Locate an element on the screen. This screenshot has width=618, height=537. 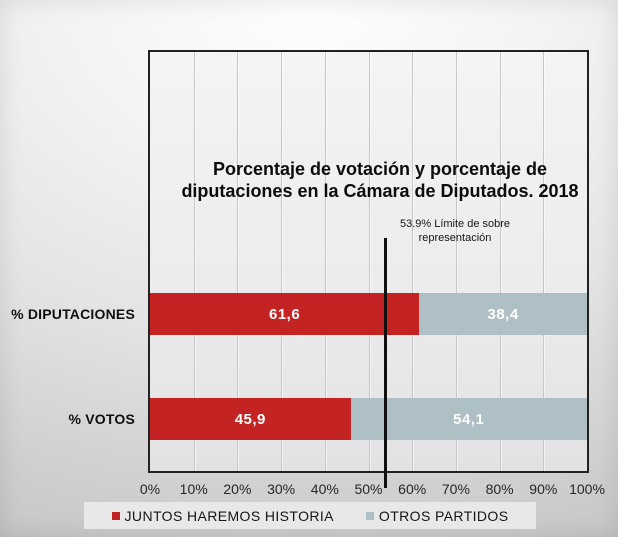
bar-value-label: 54,1 is located at coordinates (469, 419).